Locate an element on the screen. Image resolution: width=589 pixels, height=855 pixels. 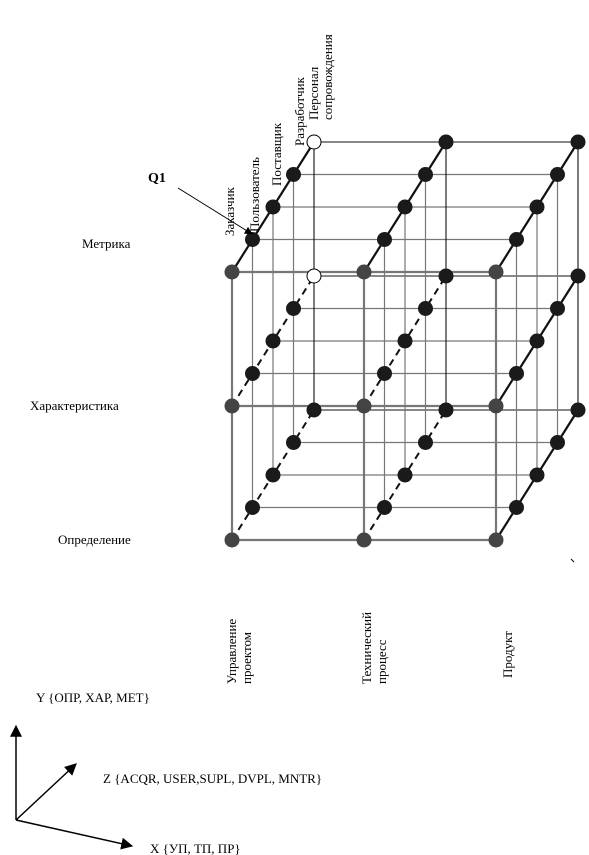
x-label-pm-line1: Управление is located at coordinates (231, 651).